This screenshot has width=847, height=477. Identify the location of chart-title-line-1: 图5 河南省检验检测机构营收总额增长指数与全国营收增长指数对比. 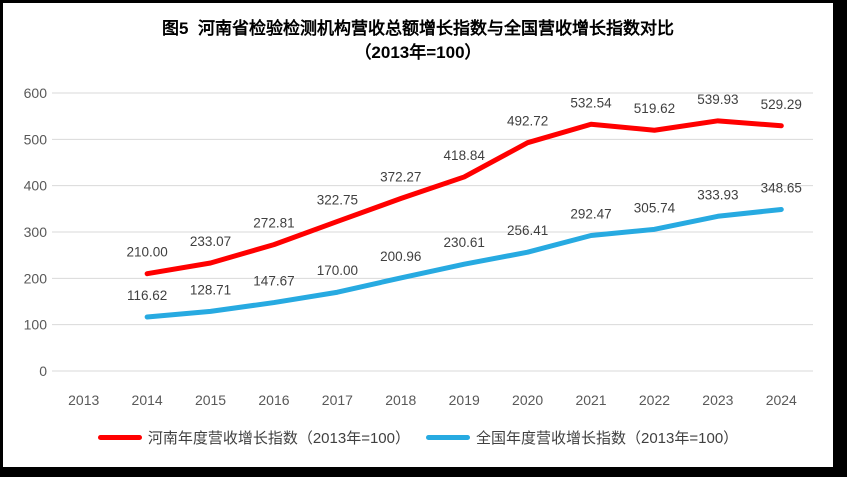
(418, 28).